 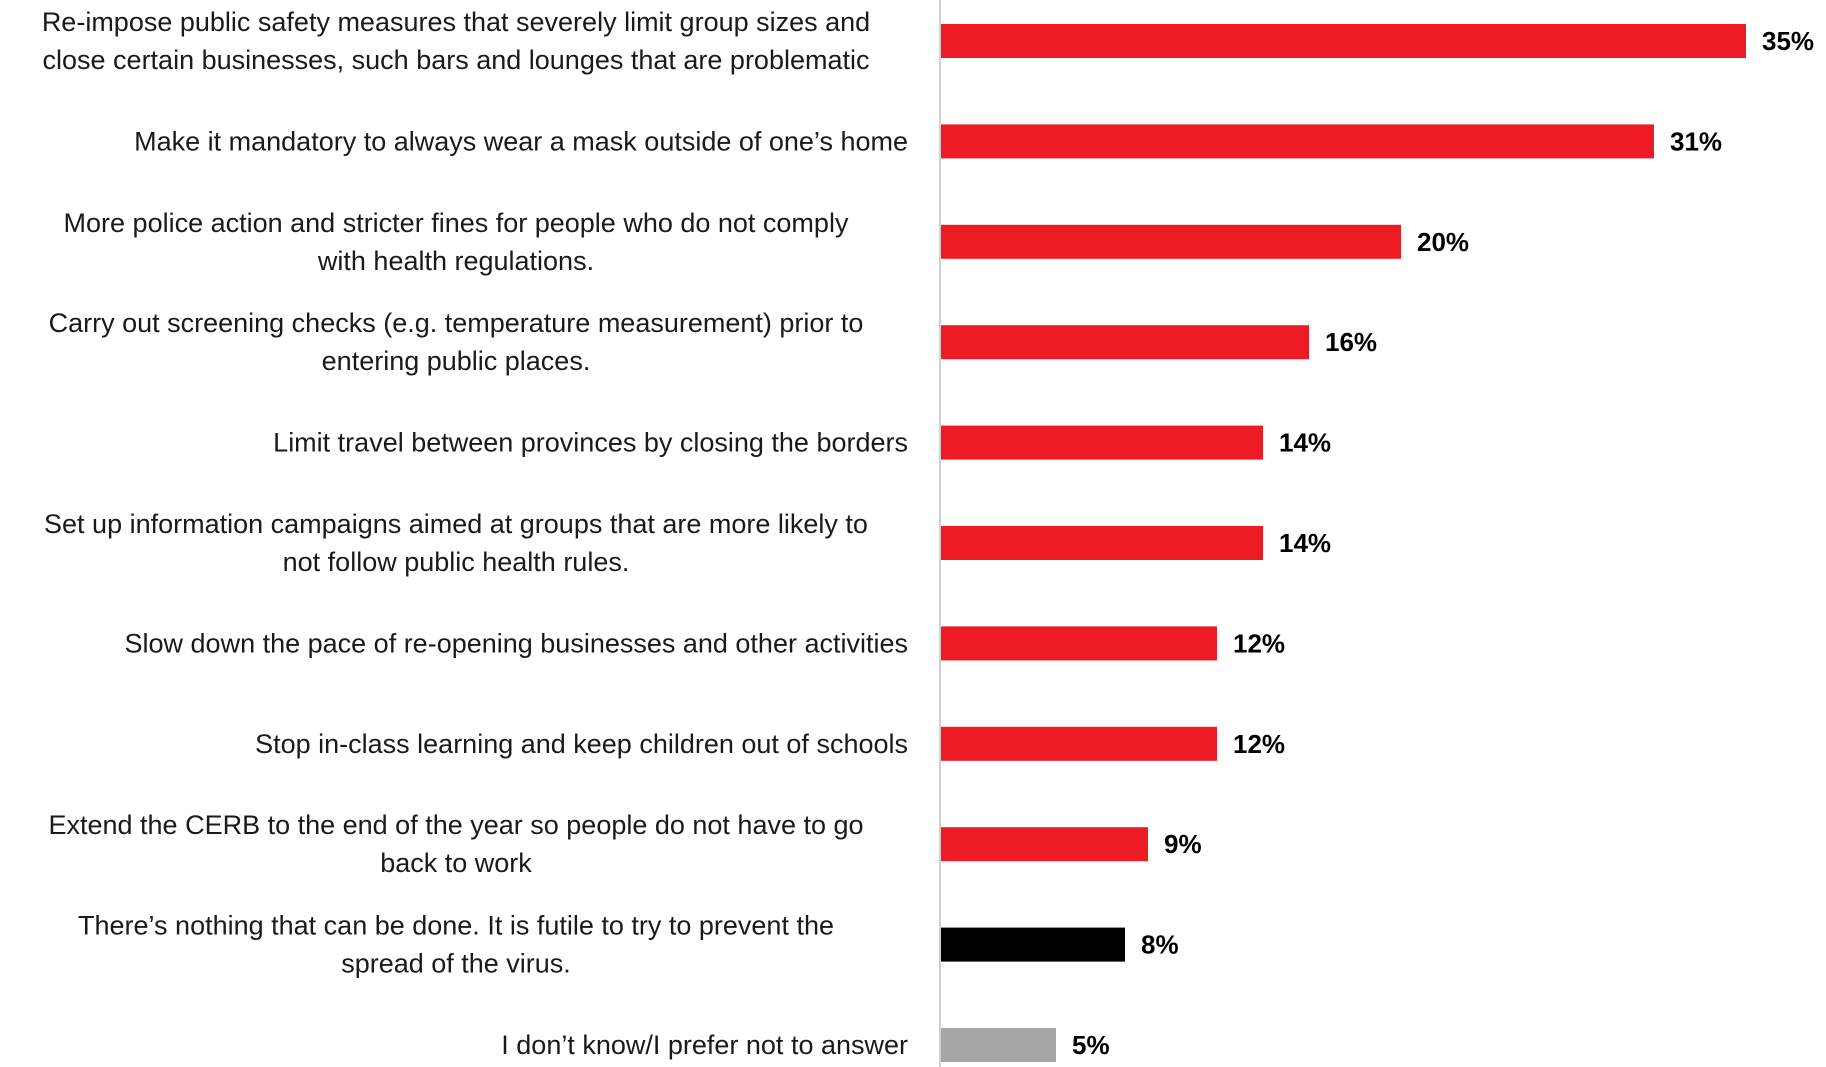 I want to click on category-label: entering public places., so click(x=456, y=361).